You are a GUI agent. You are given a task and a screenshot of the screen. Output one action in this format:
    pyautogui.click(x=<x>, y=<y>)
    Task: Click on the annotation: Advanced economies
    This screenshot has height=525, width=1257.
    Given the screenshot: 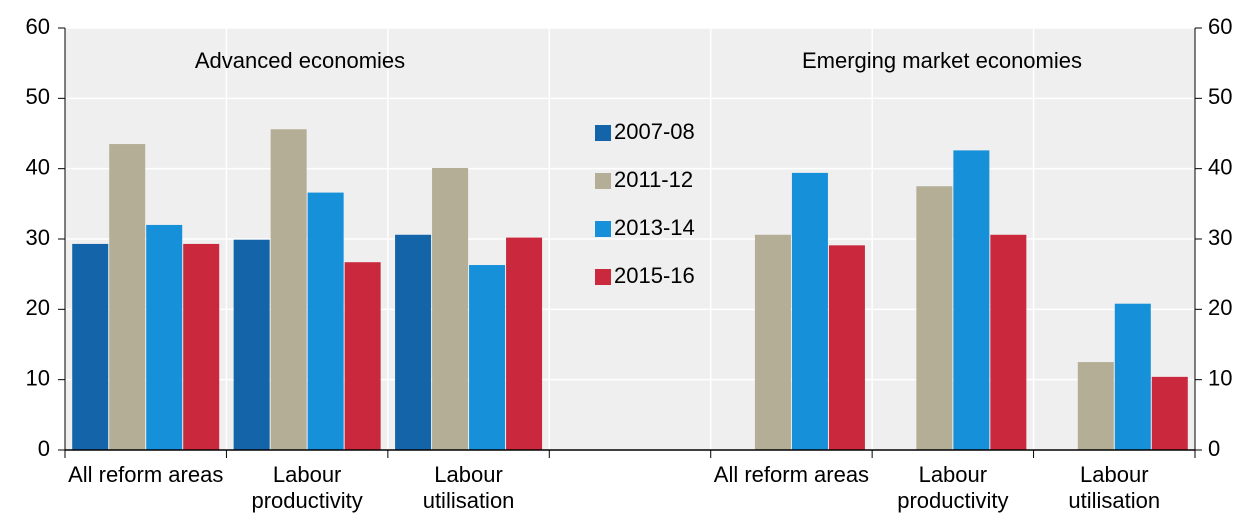 What is the action you would take?
    pyautogui.click(x=300, y=60)
    